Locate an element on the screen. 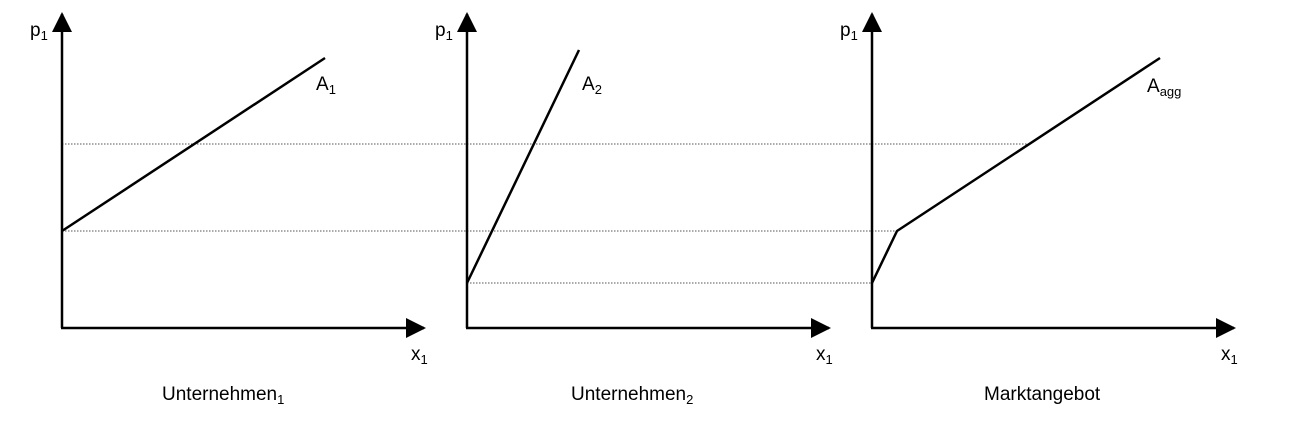 Image resolution: width=1294 pixels, height=430 pixels. panel-caption: Marktangebot is located at coordinates (1042, 394).